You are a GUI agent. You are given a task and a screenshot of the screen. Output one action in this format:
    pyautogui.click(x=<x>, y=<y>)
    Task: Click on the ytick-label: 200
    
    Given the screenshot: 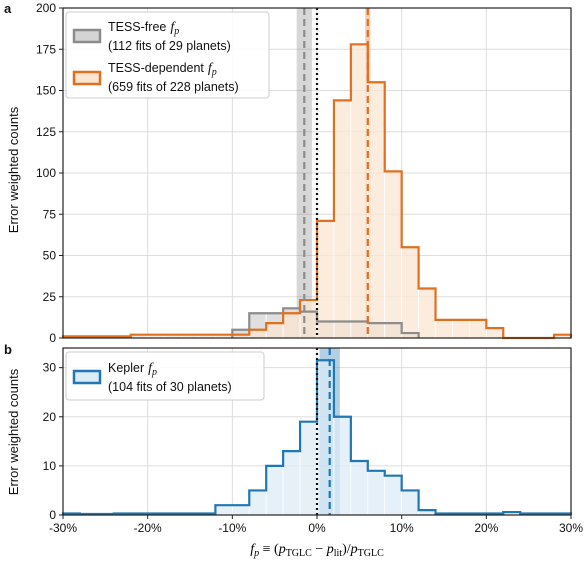 What is the action you would take?
    pyautogui.click(x=46, y=8)
    